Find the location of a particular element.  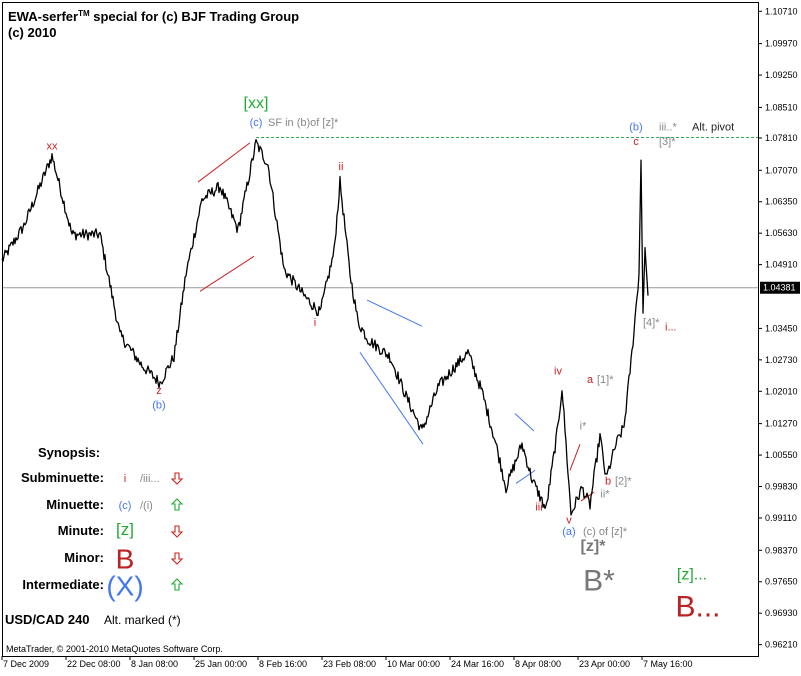

wave-label: [xx] is located at coordinates (256, 103).